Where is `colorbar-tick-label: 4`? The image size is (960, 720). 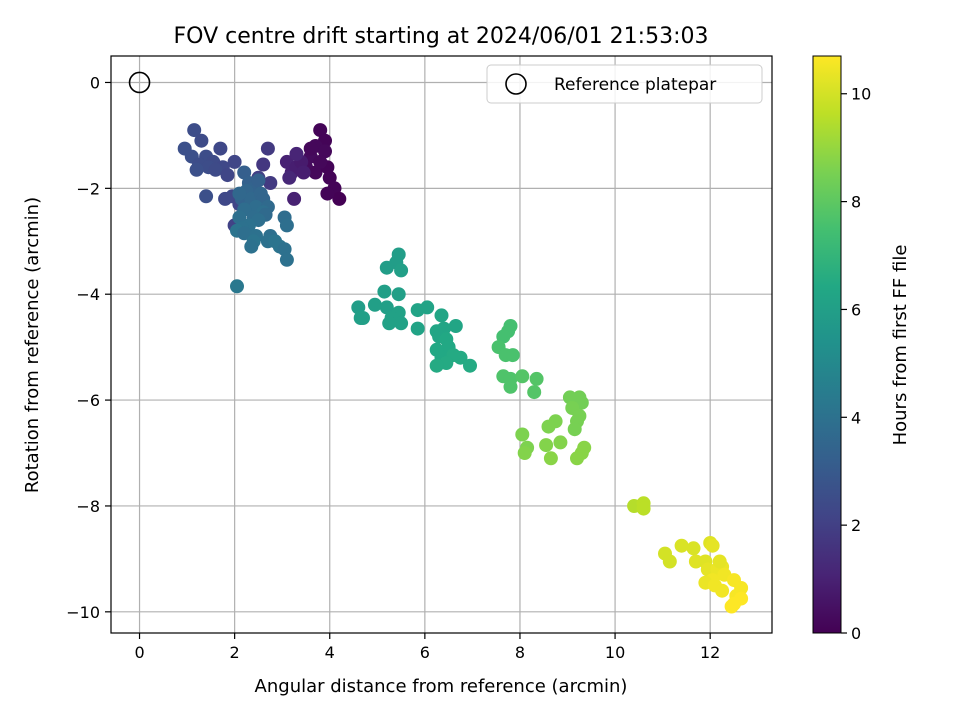
colorbar-tick-label: 4 is located at coordinates (856, 417).